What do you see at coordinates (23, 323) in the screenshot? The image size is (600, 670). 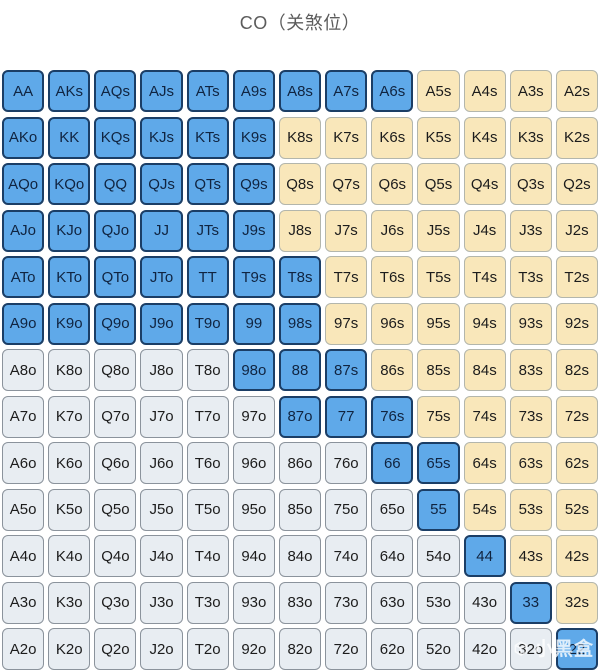 I see `hand-cell-A9o: A9o` at bounding box center [23, 323].